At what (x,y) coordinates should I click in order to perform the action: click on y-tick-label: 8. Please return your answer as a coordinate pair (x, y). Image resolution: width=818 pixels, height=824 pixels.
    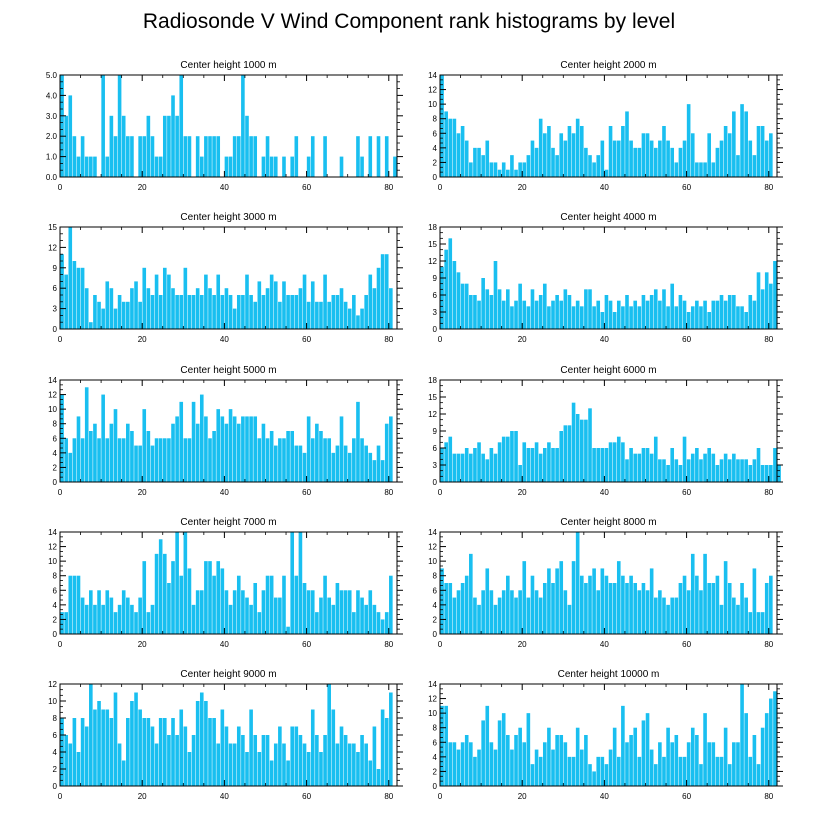
    Looking at the image, I should click on (435, 576).